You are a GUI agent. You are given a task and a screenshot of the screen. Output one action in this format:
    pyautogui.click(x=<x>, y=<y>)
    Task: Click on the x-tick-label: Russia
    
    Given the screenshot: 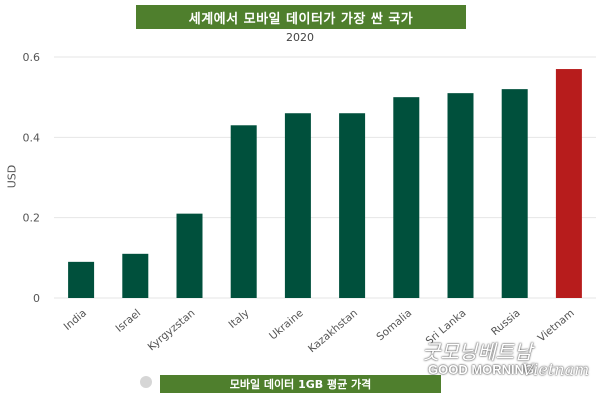 What is the action you would take?
    pyautogui.click(x=506, y=322)
    